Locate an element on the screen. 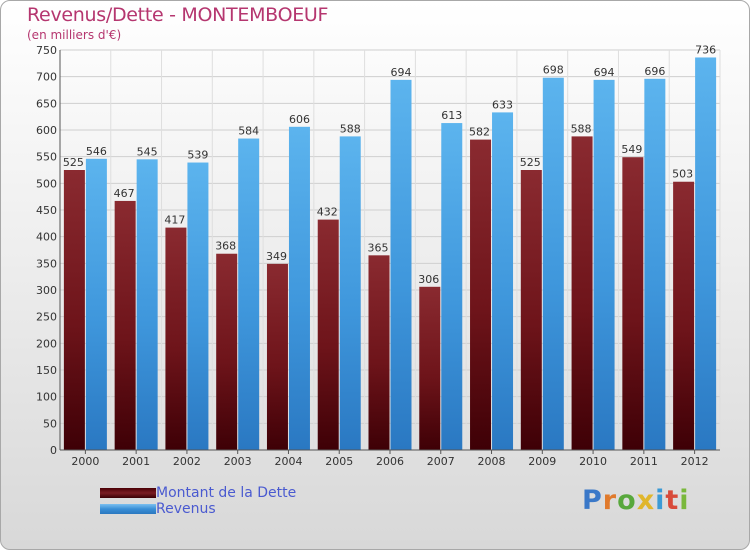 Image resolution: width=750 pixels, height=550 pixels. data-label-revenue: 588 is located at coordinates (350, 128).